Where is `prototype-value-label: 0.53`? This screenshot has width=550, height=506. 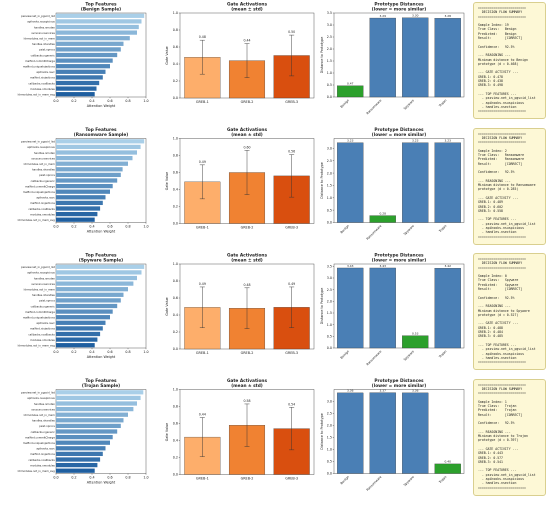
prototype-value-label: 0.53 is located at coordinates (415, 333).